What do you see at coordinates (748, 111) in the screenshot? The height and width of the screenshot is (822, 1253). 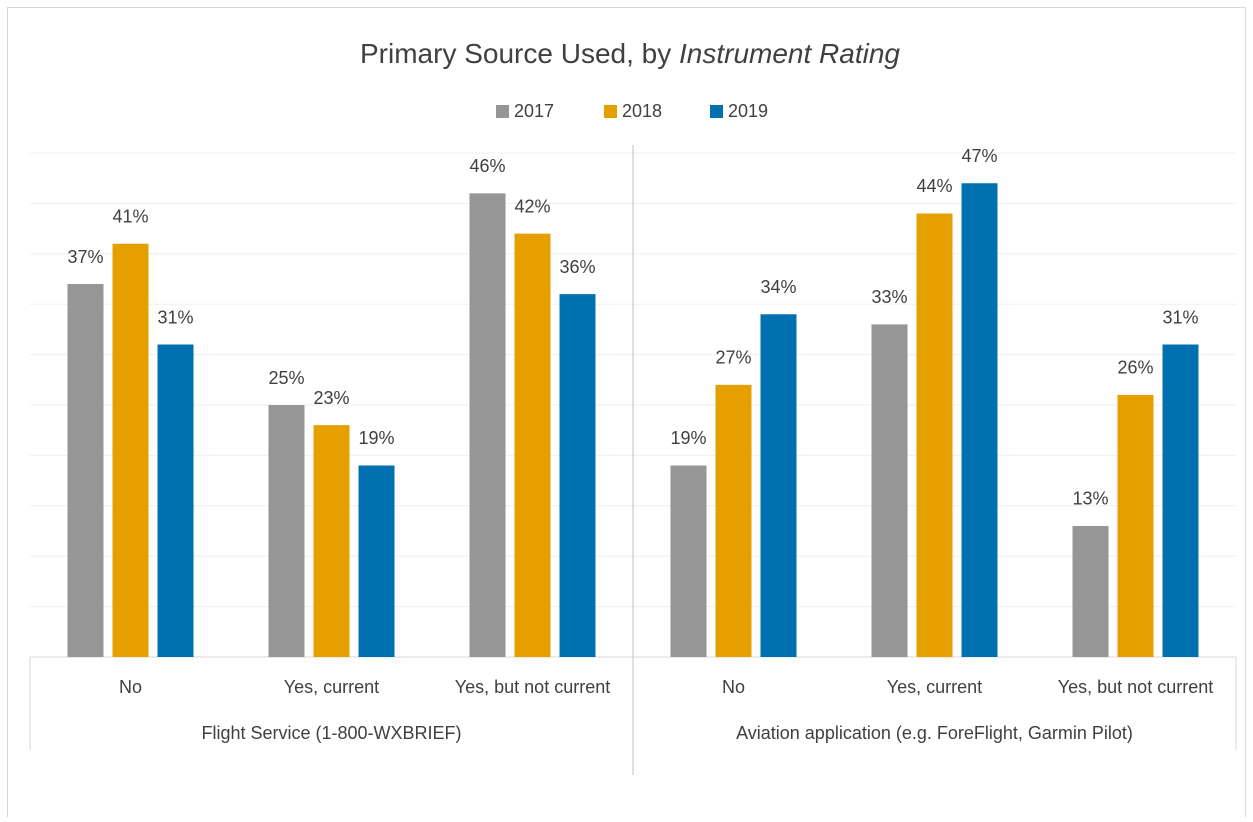 I see `legend-label: 2019` at bounding box center [748, 111].